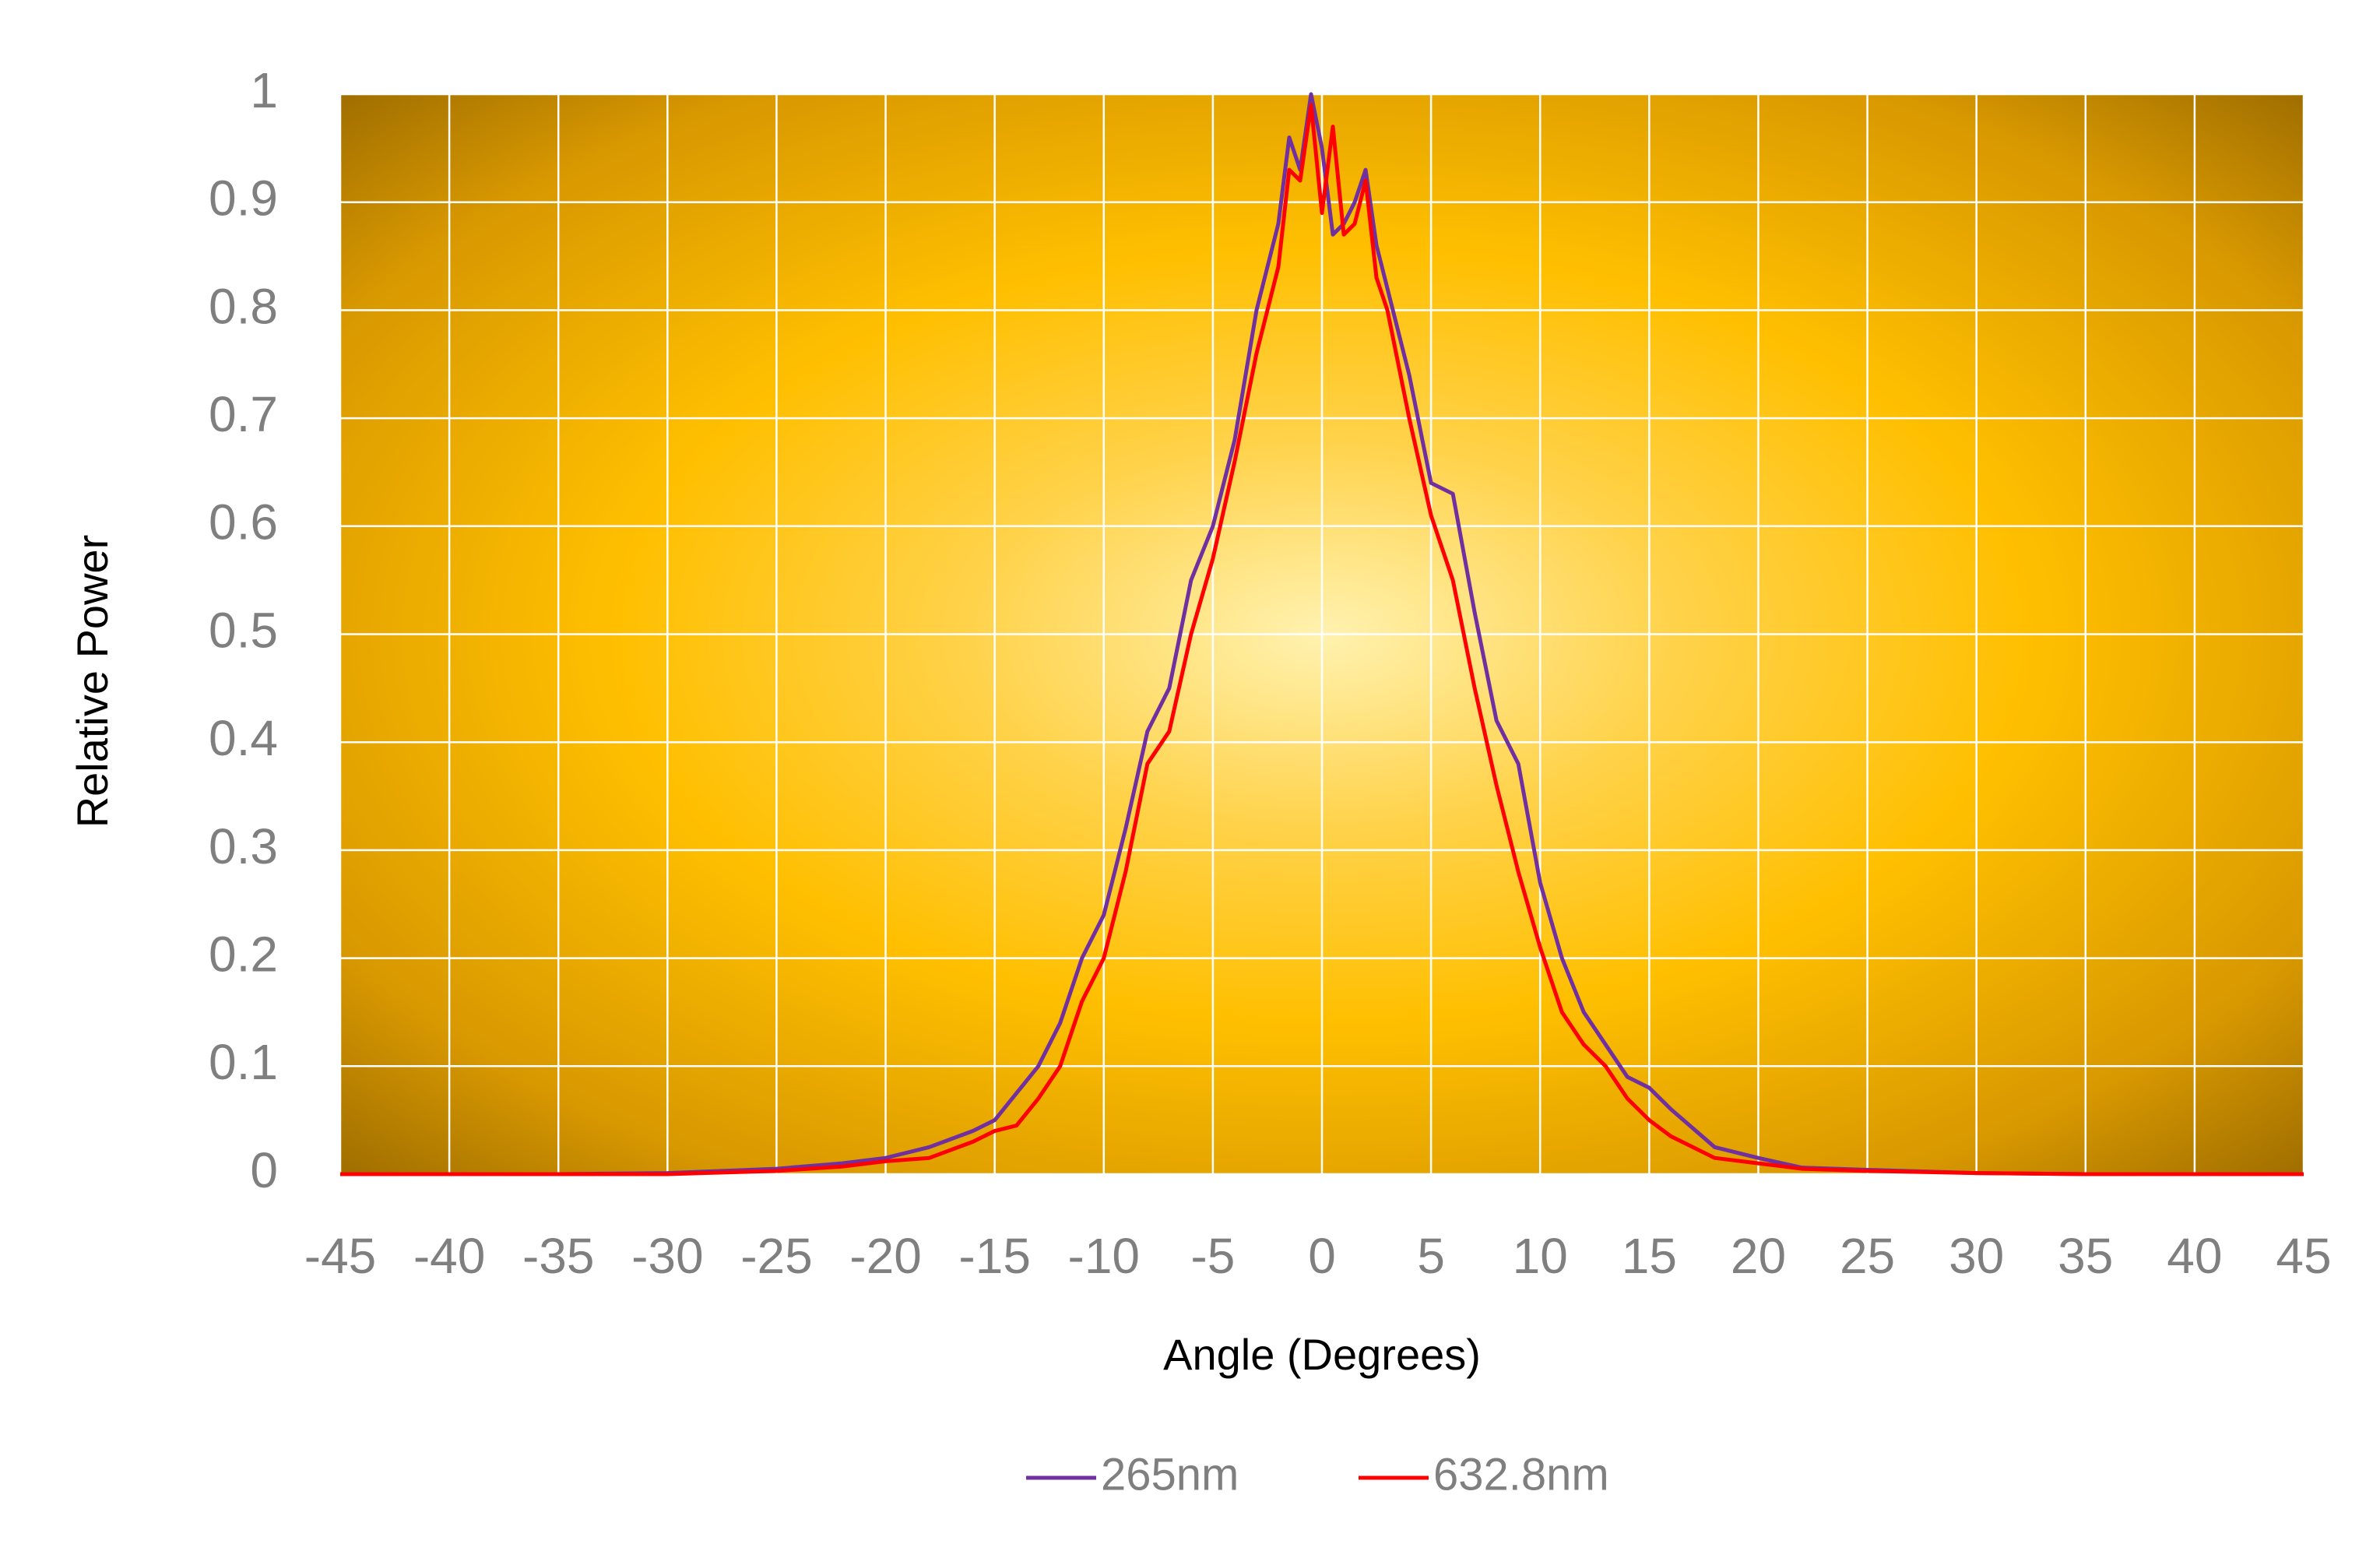 This screenshot has height=1551, width=2380. I want to click on x-tick-label: -20, so click(885, 1256).